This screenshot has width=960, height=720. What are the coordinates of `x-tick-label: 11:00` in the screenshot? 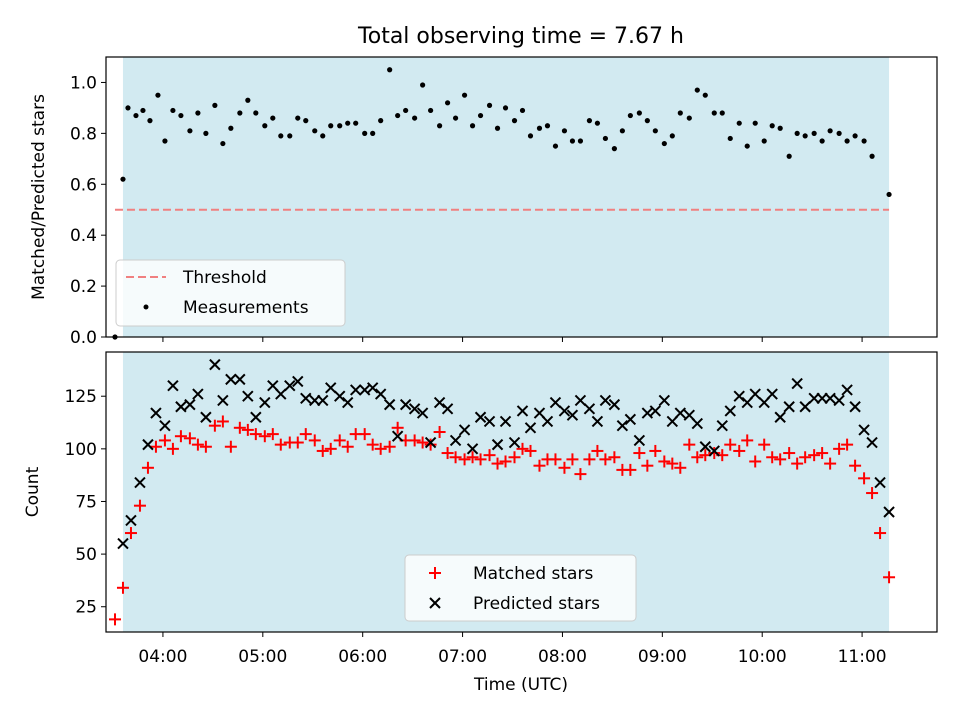 It's located at (862, 657).